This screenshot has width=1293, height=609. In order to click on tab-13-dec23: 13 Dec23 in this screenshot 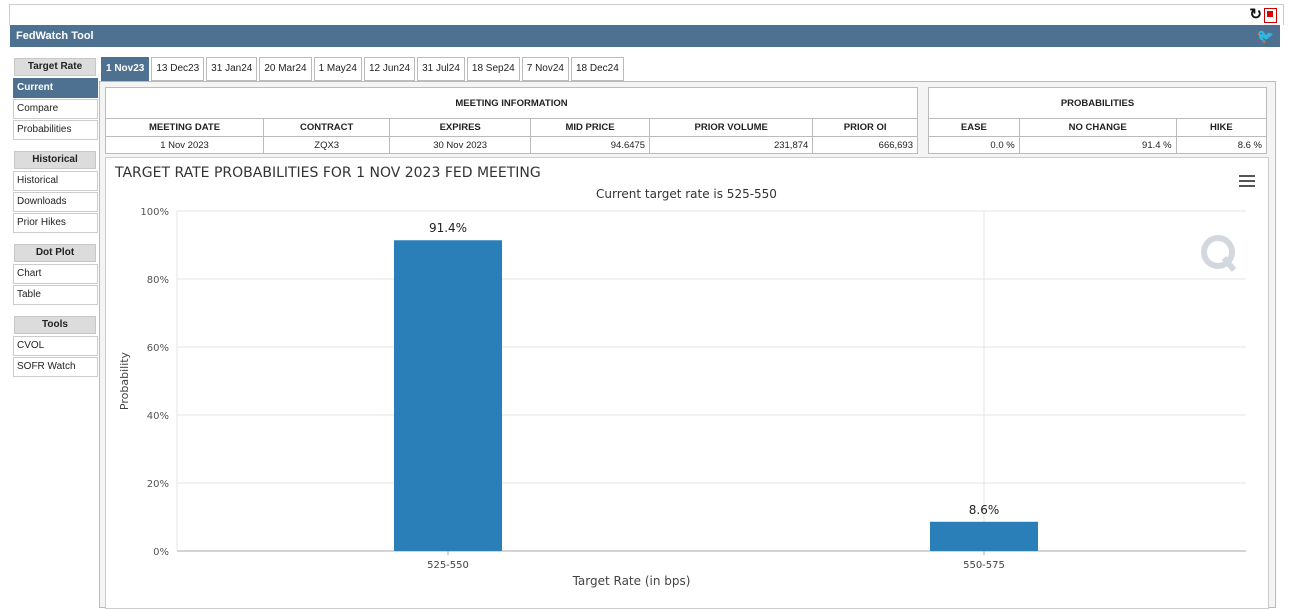, I will do `click(178, 69)`.